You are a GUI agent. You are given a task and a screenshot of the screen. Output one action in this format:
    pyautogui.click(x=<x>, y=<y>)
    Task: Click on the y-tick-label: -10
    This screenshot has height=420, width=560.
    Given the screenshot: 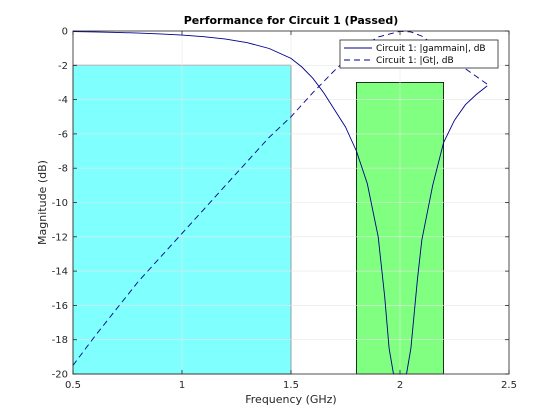 What is the action you would take?
    pyautogui.click(x=60, y=203)
    